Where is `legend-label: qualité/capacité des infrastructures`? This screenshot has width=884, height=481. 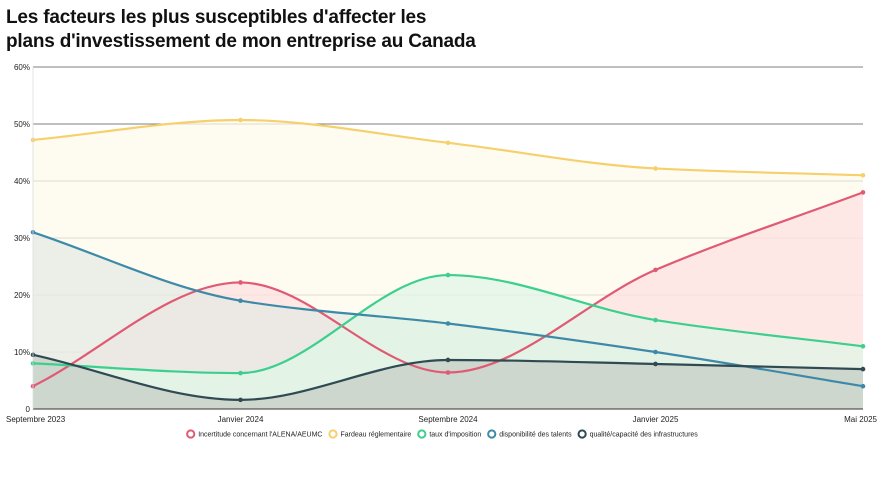 legend-label: qualité/capacité des infrastructures is located at coordinates (644, 435).